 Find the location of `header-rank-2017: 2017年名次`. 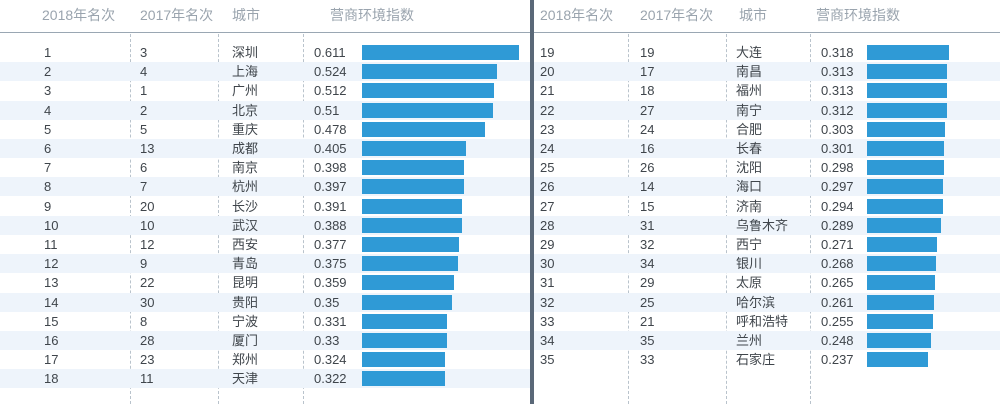

header-rank-2017: 2017年名次 is located at coordinates (177, 15).